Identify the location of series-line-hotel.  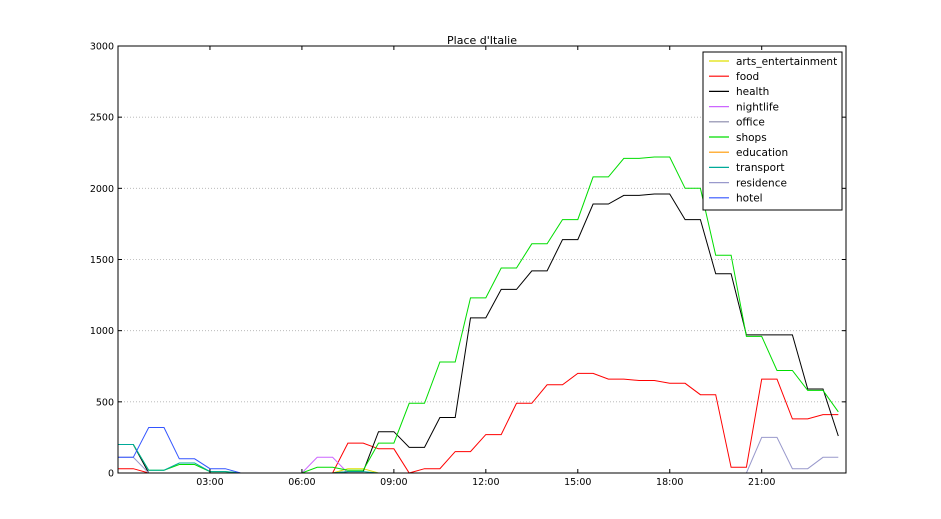
(478, 450).